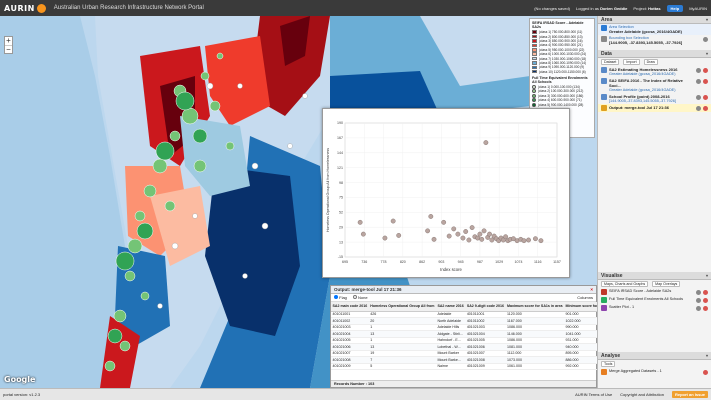 This screenshot has height=400, width=711. Describe the element at coordinates (582, 307) in the screenshot. I see `column-header: Minimum score for` at that location.